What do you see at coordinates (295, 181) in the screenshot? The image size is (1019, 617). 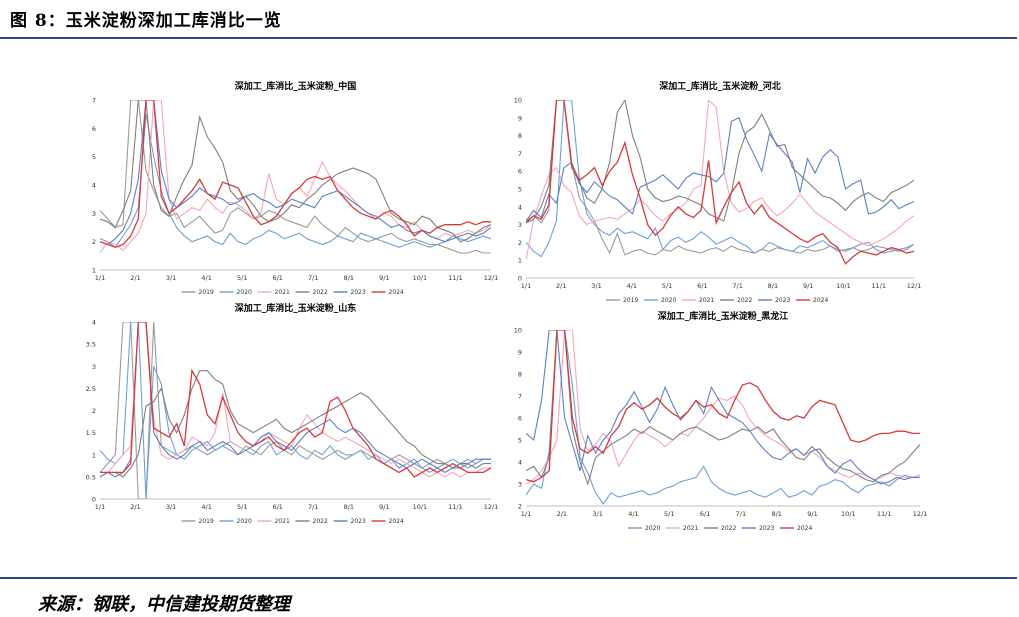 I see `series-line-2020` at bounding box center [295, 181].